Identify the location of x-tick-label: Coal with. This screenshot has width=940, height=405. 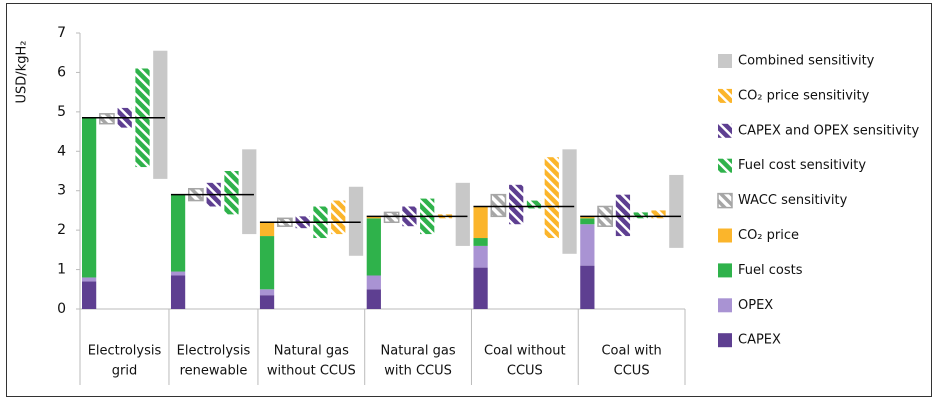
(631, 351).